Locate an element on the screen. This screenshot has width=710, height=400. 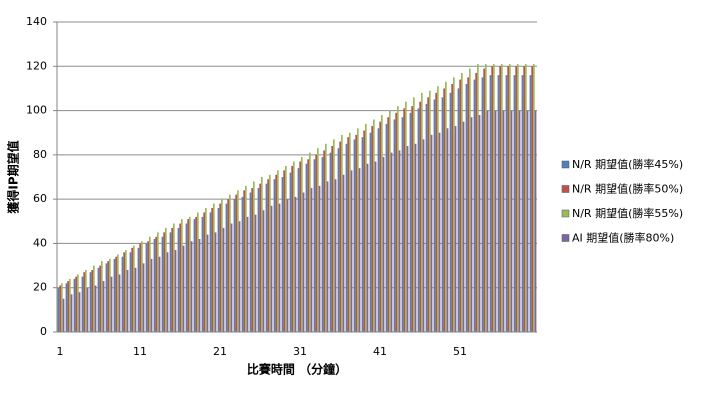
x-tick-label: 41 is located at coordinates (380, 351).